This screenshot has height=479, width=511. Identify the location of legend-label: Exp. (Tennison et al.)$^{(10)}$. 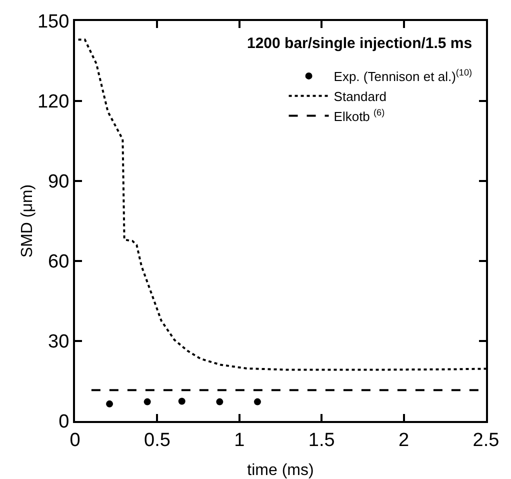
(403, 76).